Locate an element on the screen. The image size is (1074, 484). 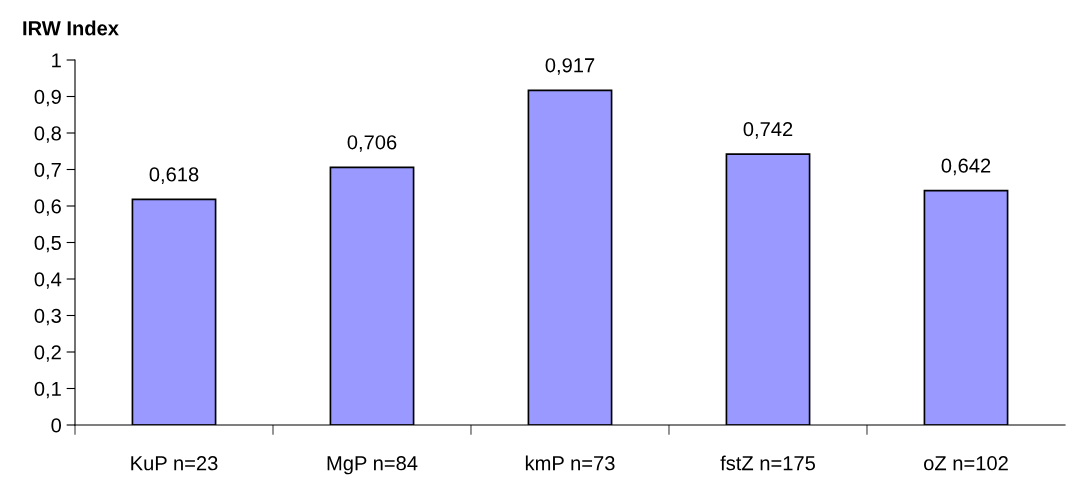
y-axis-title: IRW Index is located at coordinates (71, 28).